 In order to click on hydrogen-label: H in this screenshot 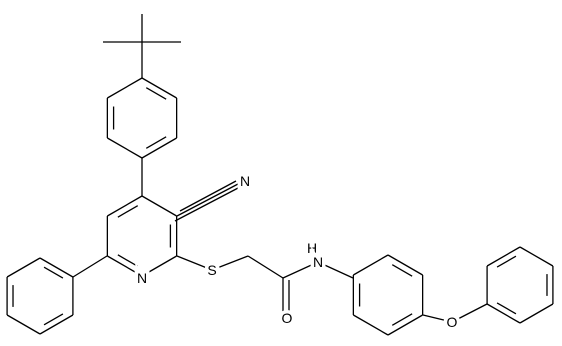, I will do `click(312, 248)`.